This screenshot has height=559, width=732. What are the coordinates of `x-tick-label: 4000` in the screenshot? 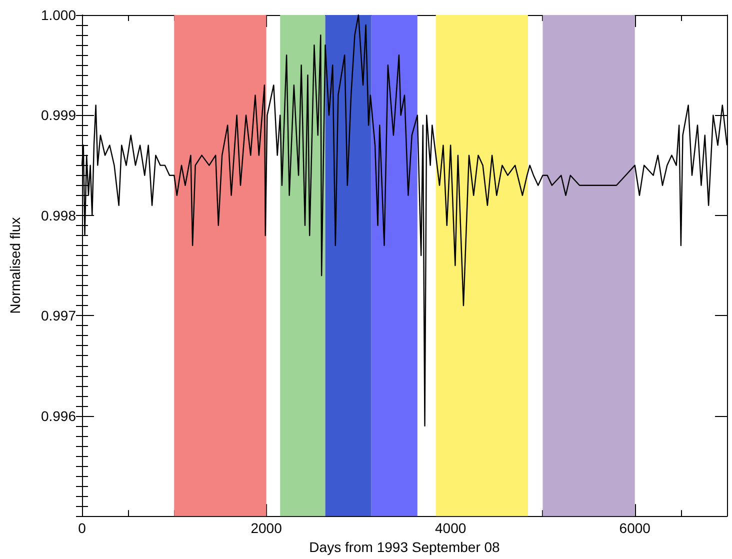 It's located at (450, 528).